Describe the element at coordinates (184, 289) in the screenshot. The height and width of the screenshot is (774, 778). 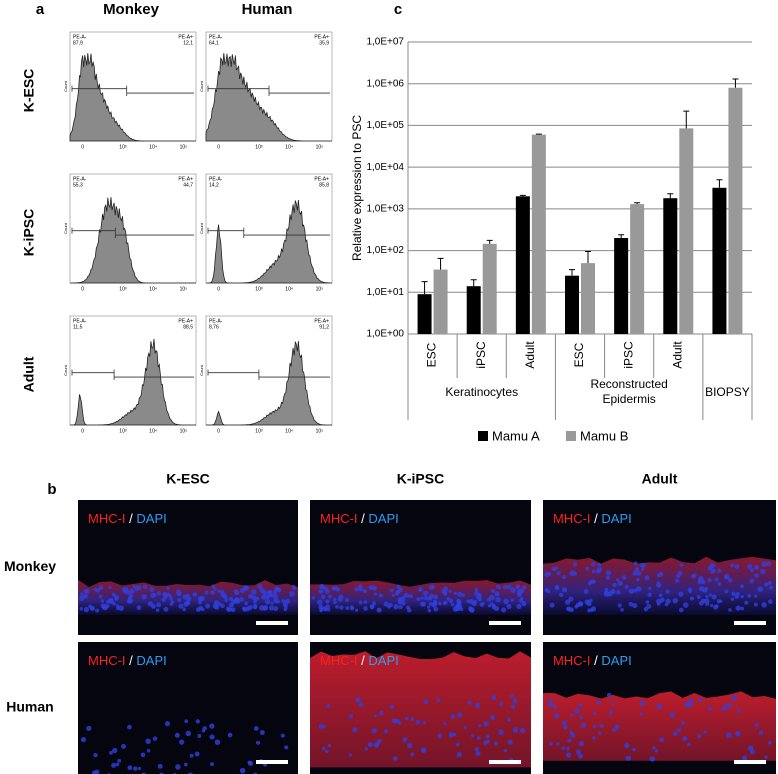
I see `x-tick-label: 10⁵` at that location.